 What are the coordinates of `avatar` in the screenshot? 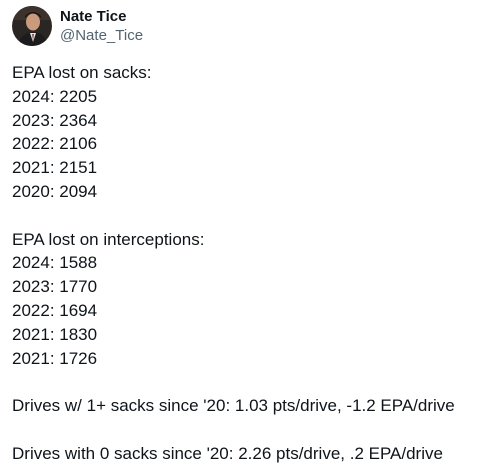 It's located at (32, 26).